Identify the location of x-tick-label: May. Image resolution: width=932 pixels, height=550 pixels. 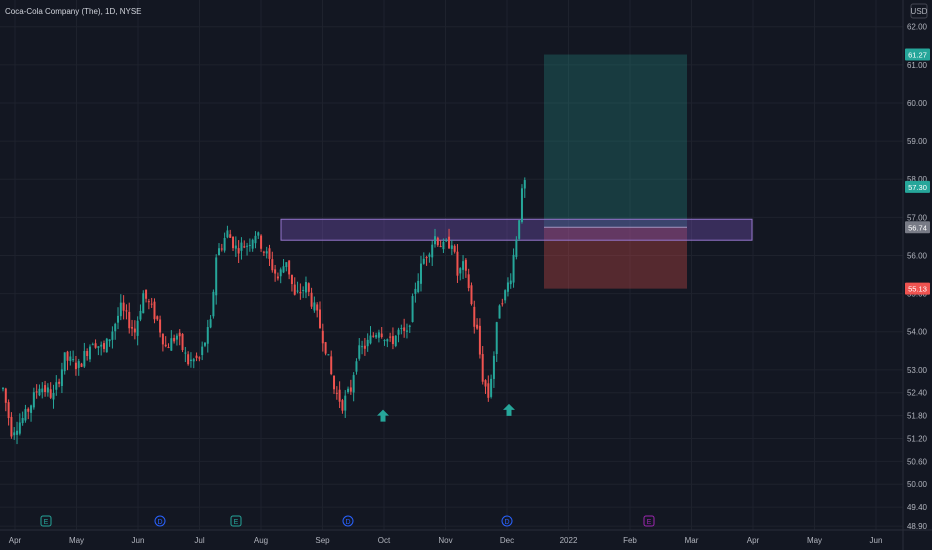
(76, 540).